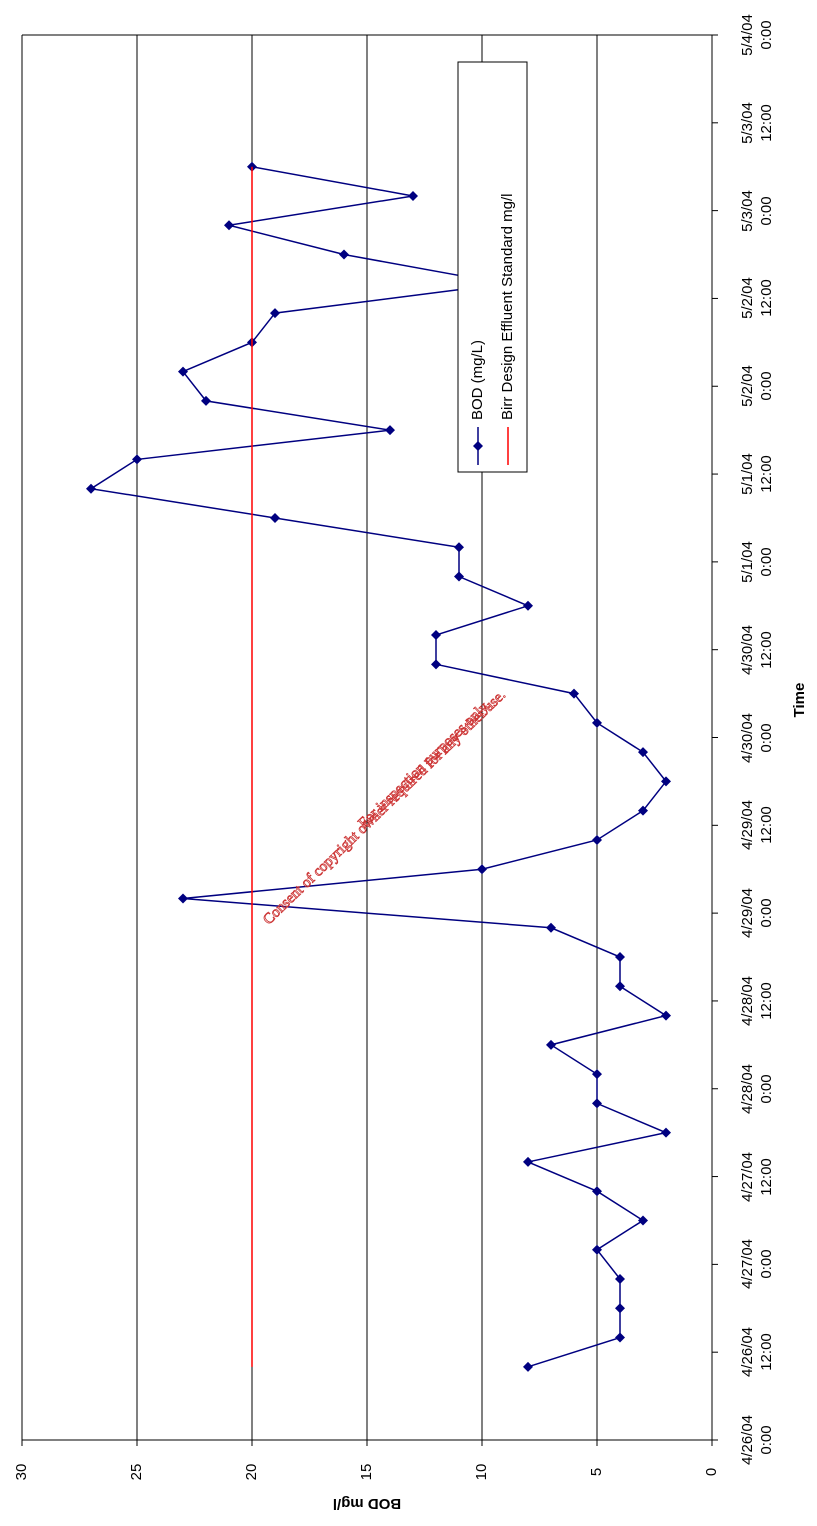 The image size is (817, 1526). I want to click on y-tick-label: 15, so click(366, 1472).